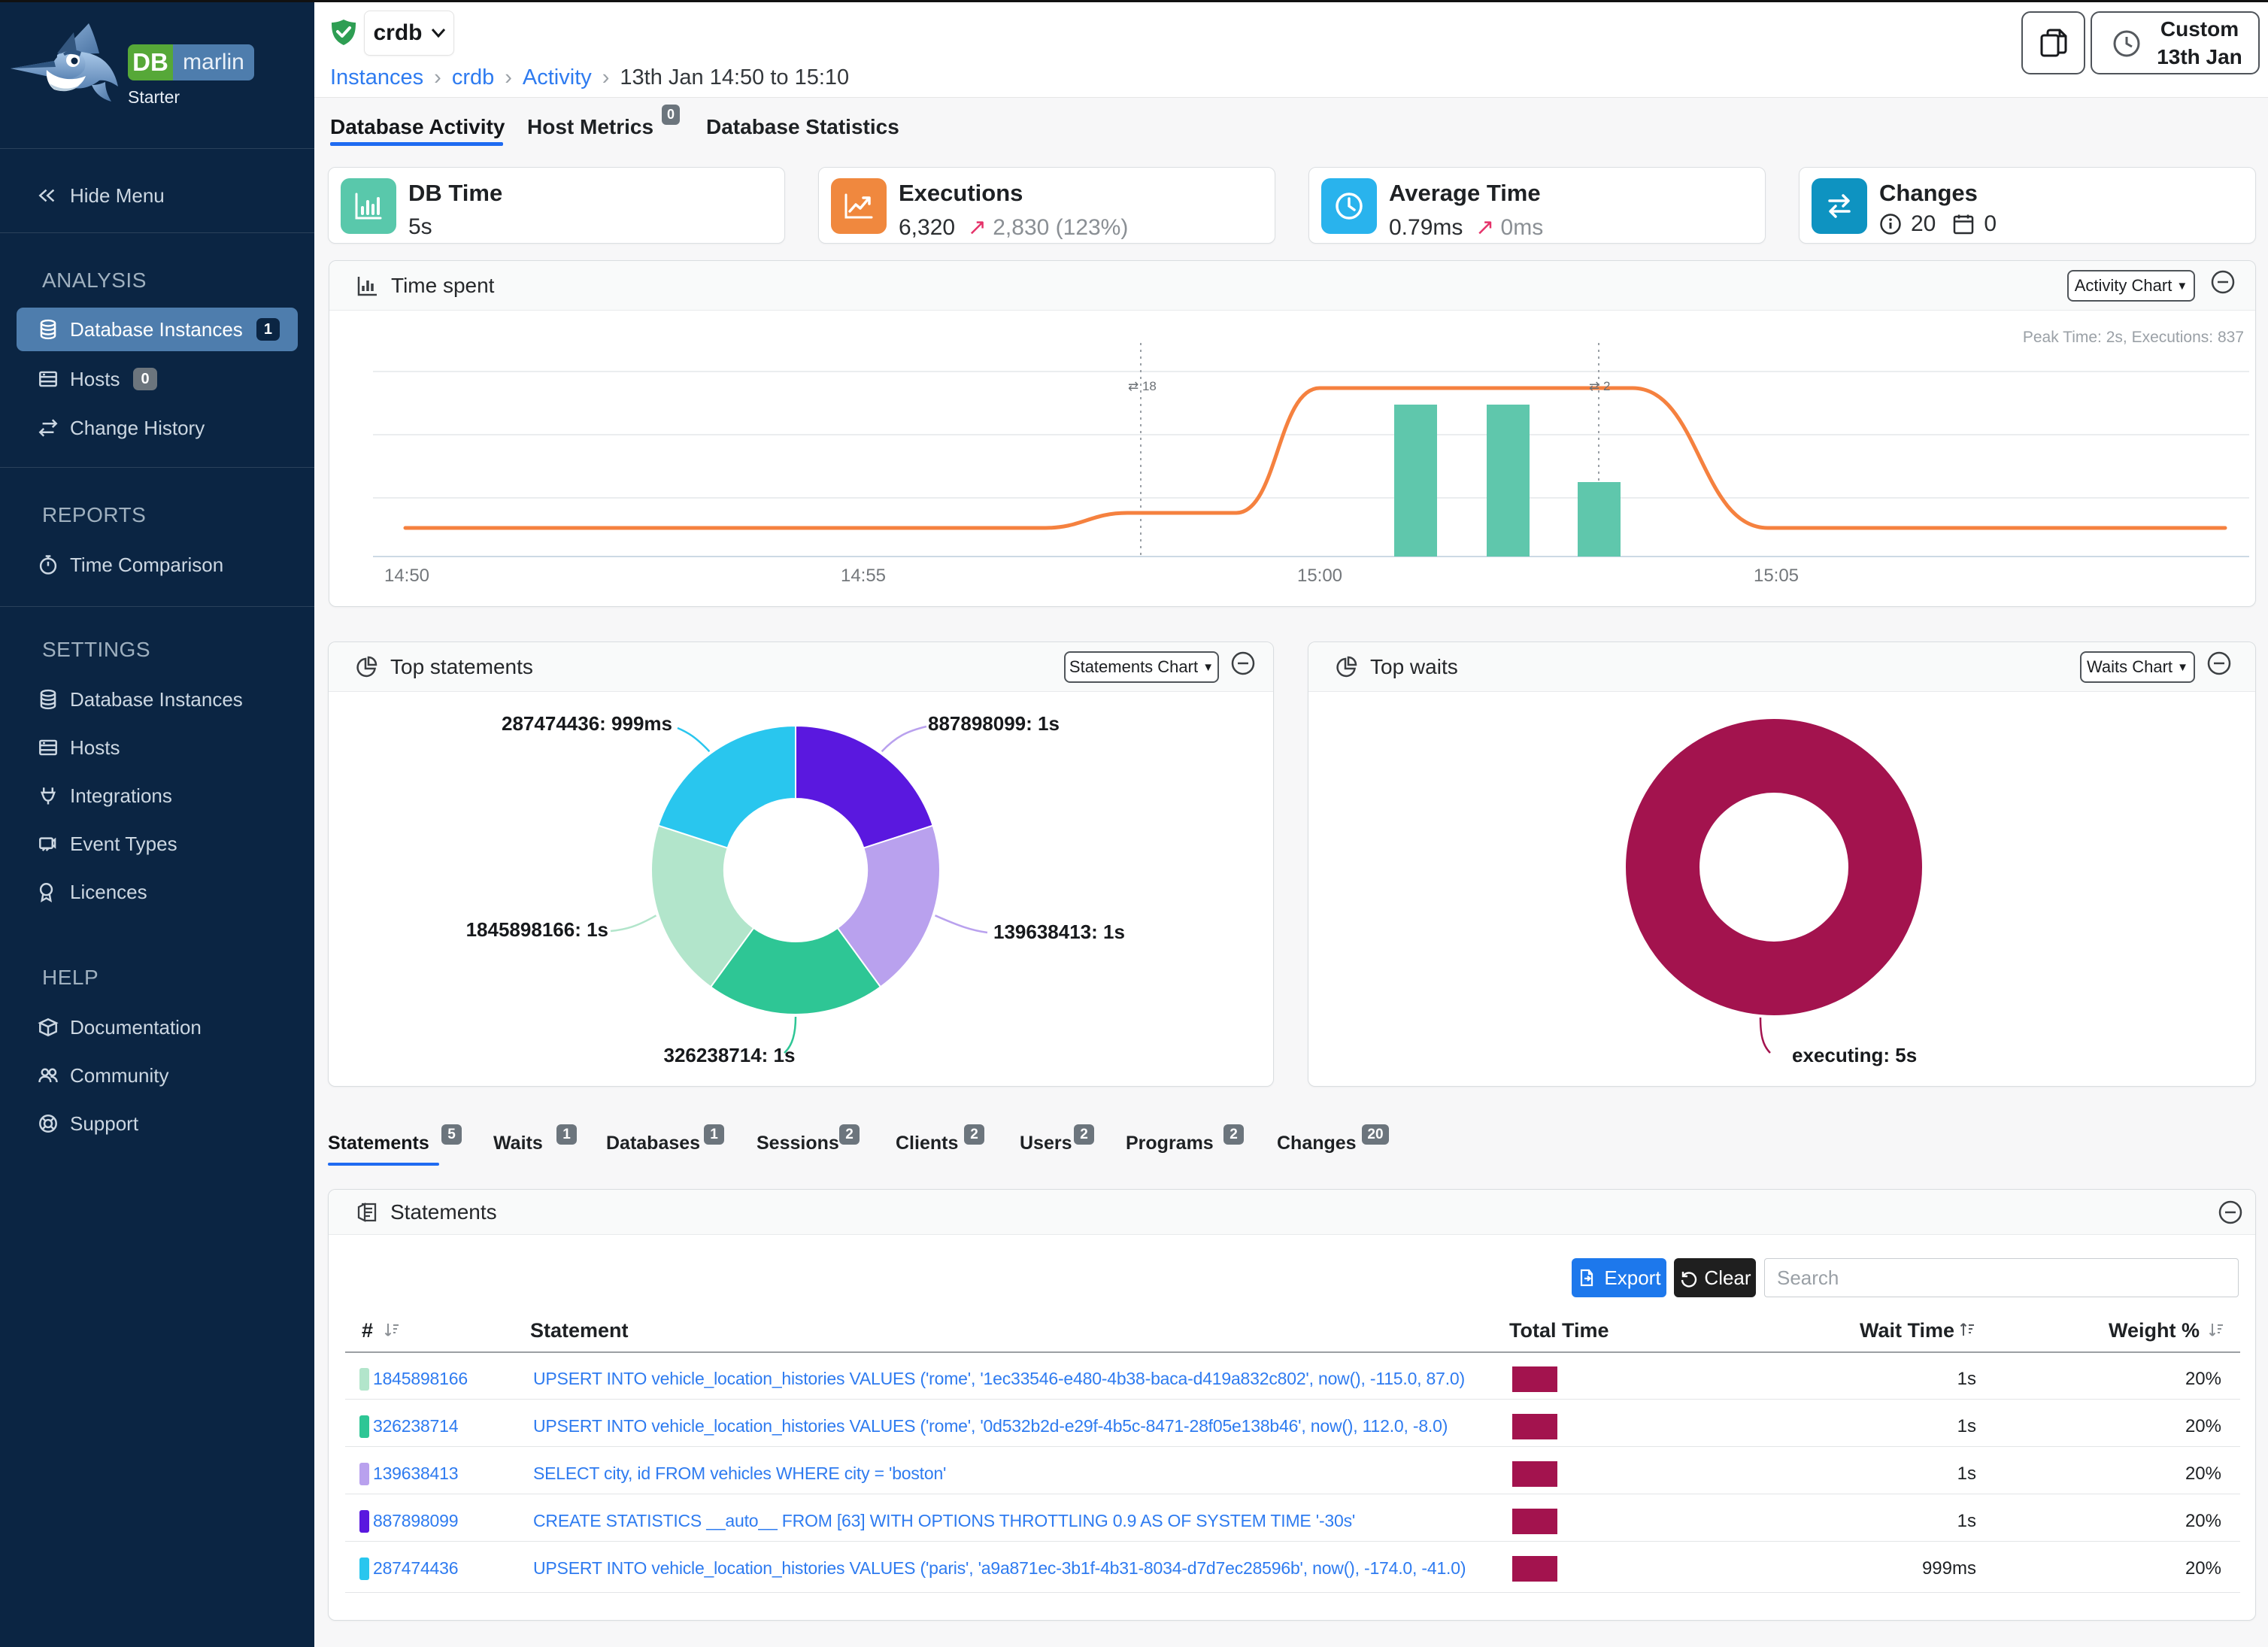  Describe the element at coordinates (2133, 337) in the screenshot. I see `svg-text: Peak Time: 2s, Executions: 837` at that location.